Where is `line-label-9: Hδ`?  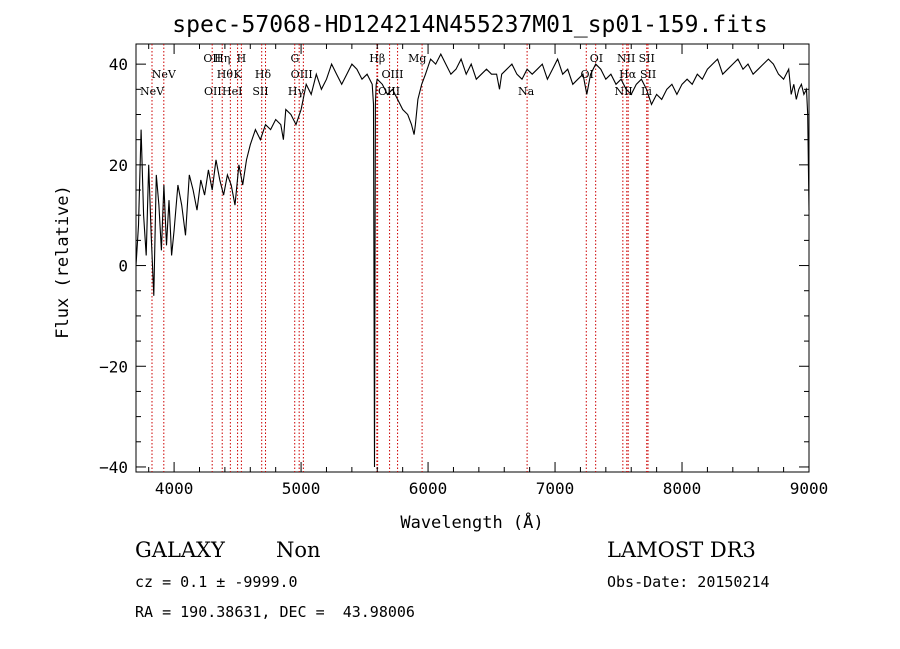 line-label-9: Hδ is located at coordinates (263, 74).